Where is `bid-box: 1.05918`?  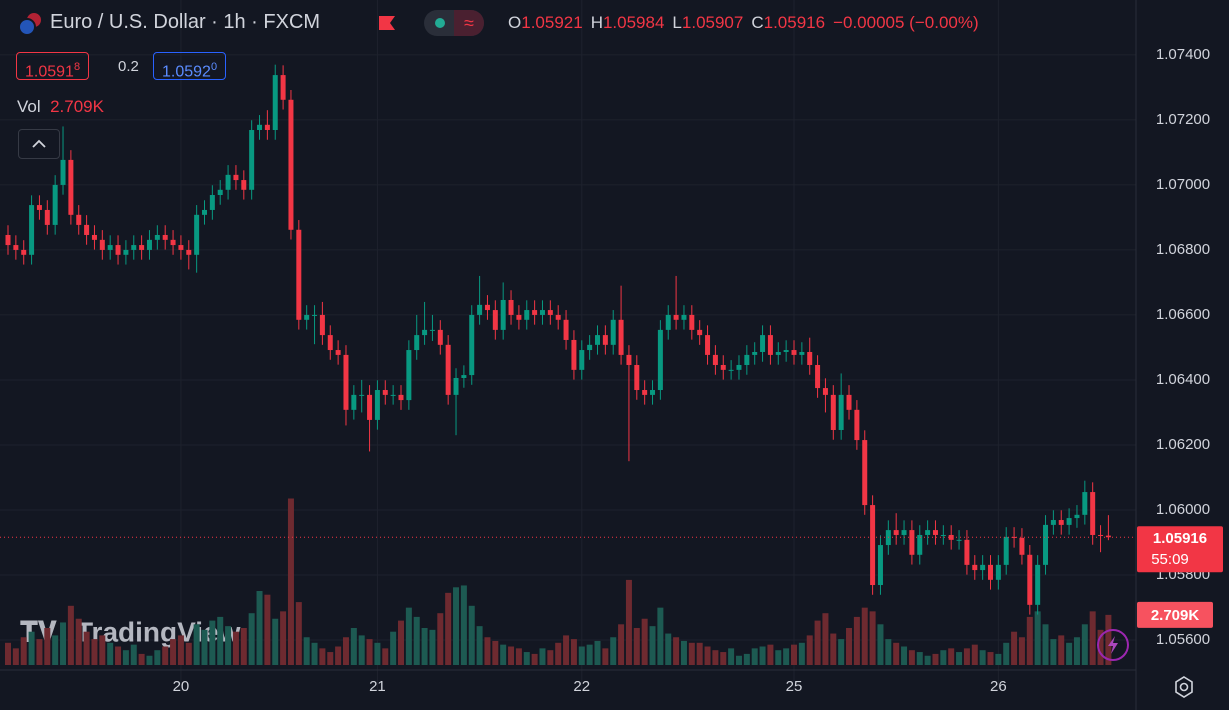
bid-box: 1.05918 is located at coordinates (53, 66).